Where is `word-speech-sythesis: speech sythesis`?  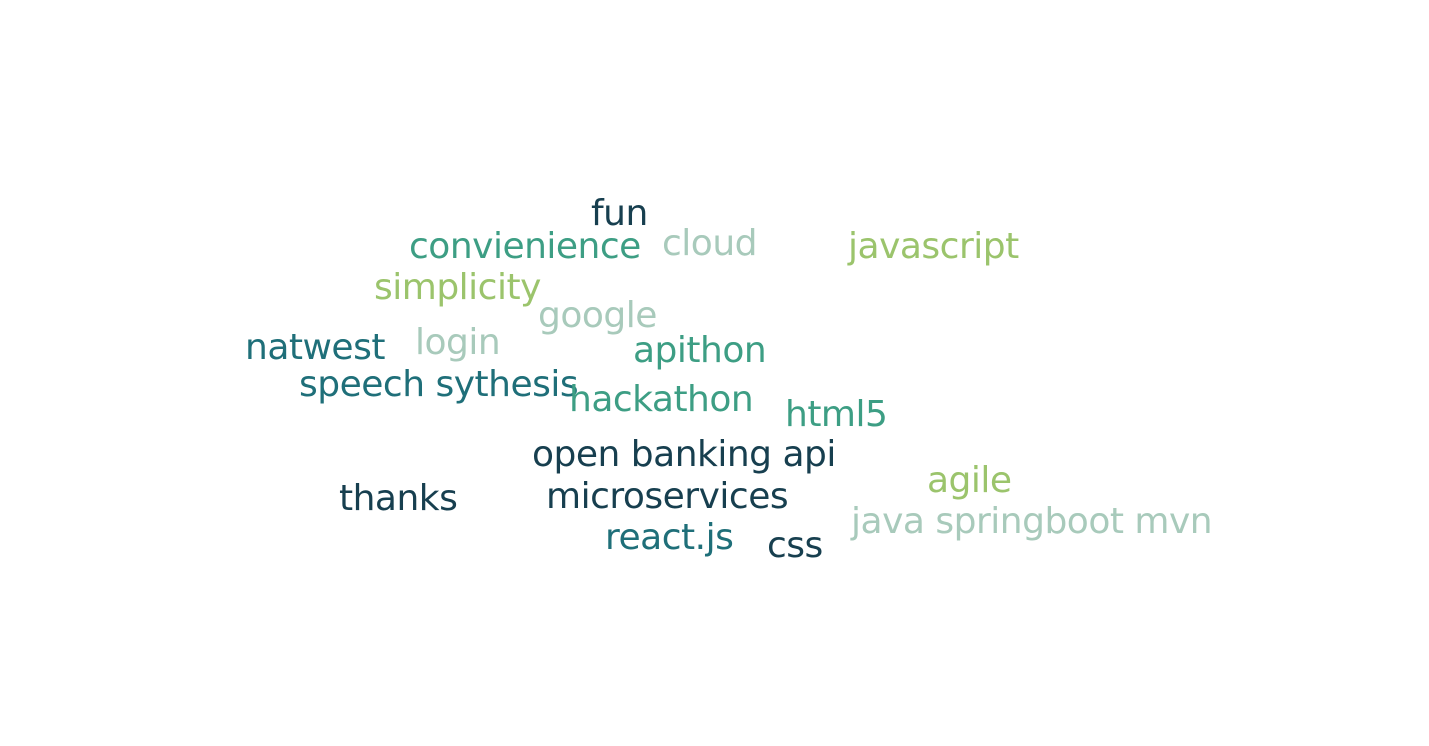
word-speech-sythesis: speech sythesis is located at coordinates (439, 384).